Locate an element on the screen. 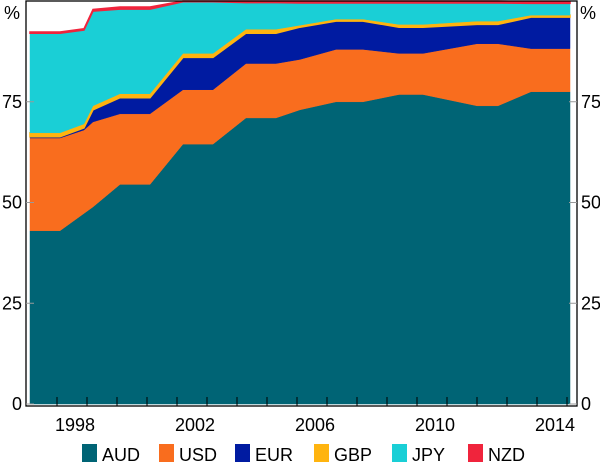 Image resolution: width=600 pixels, height=469 pixels. x-tick-label: 2002 is located at coordinates (195, 425).